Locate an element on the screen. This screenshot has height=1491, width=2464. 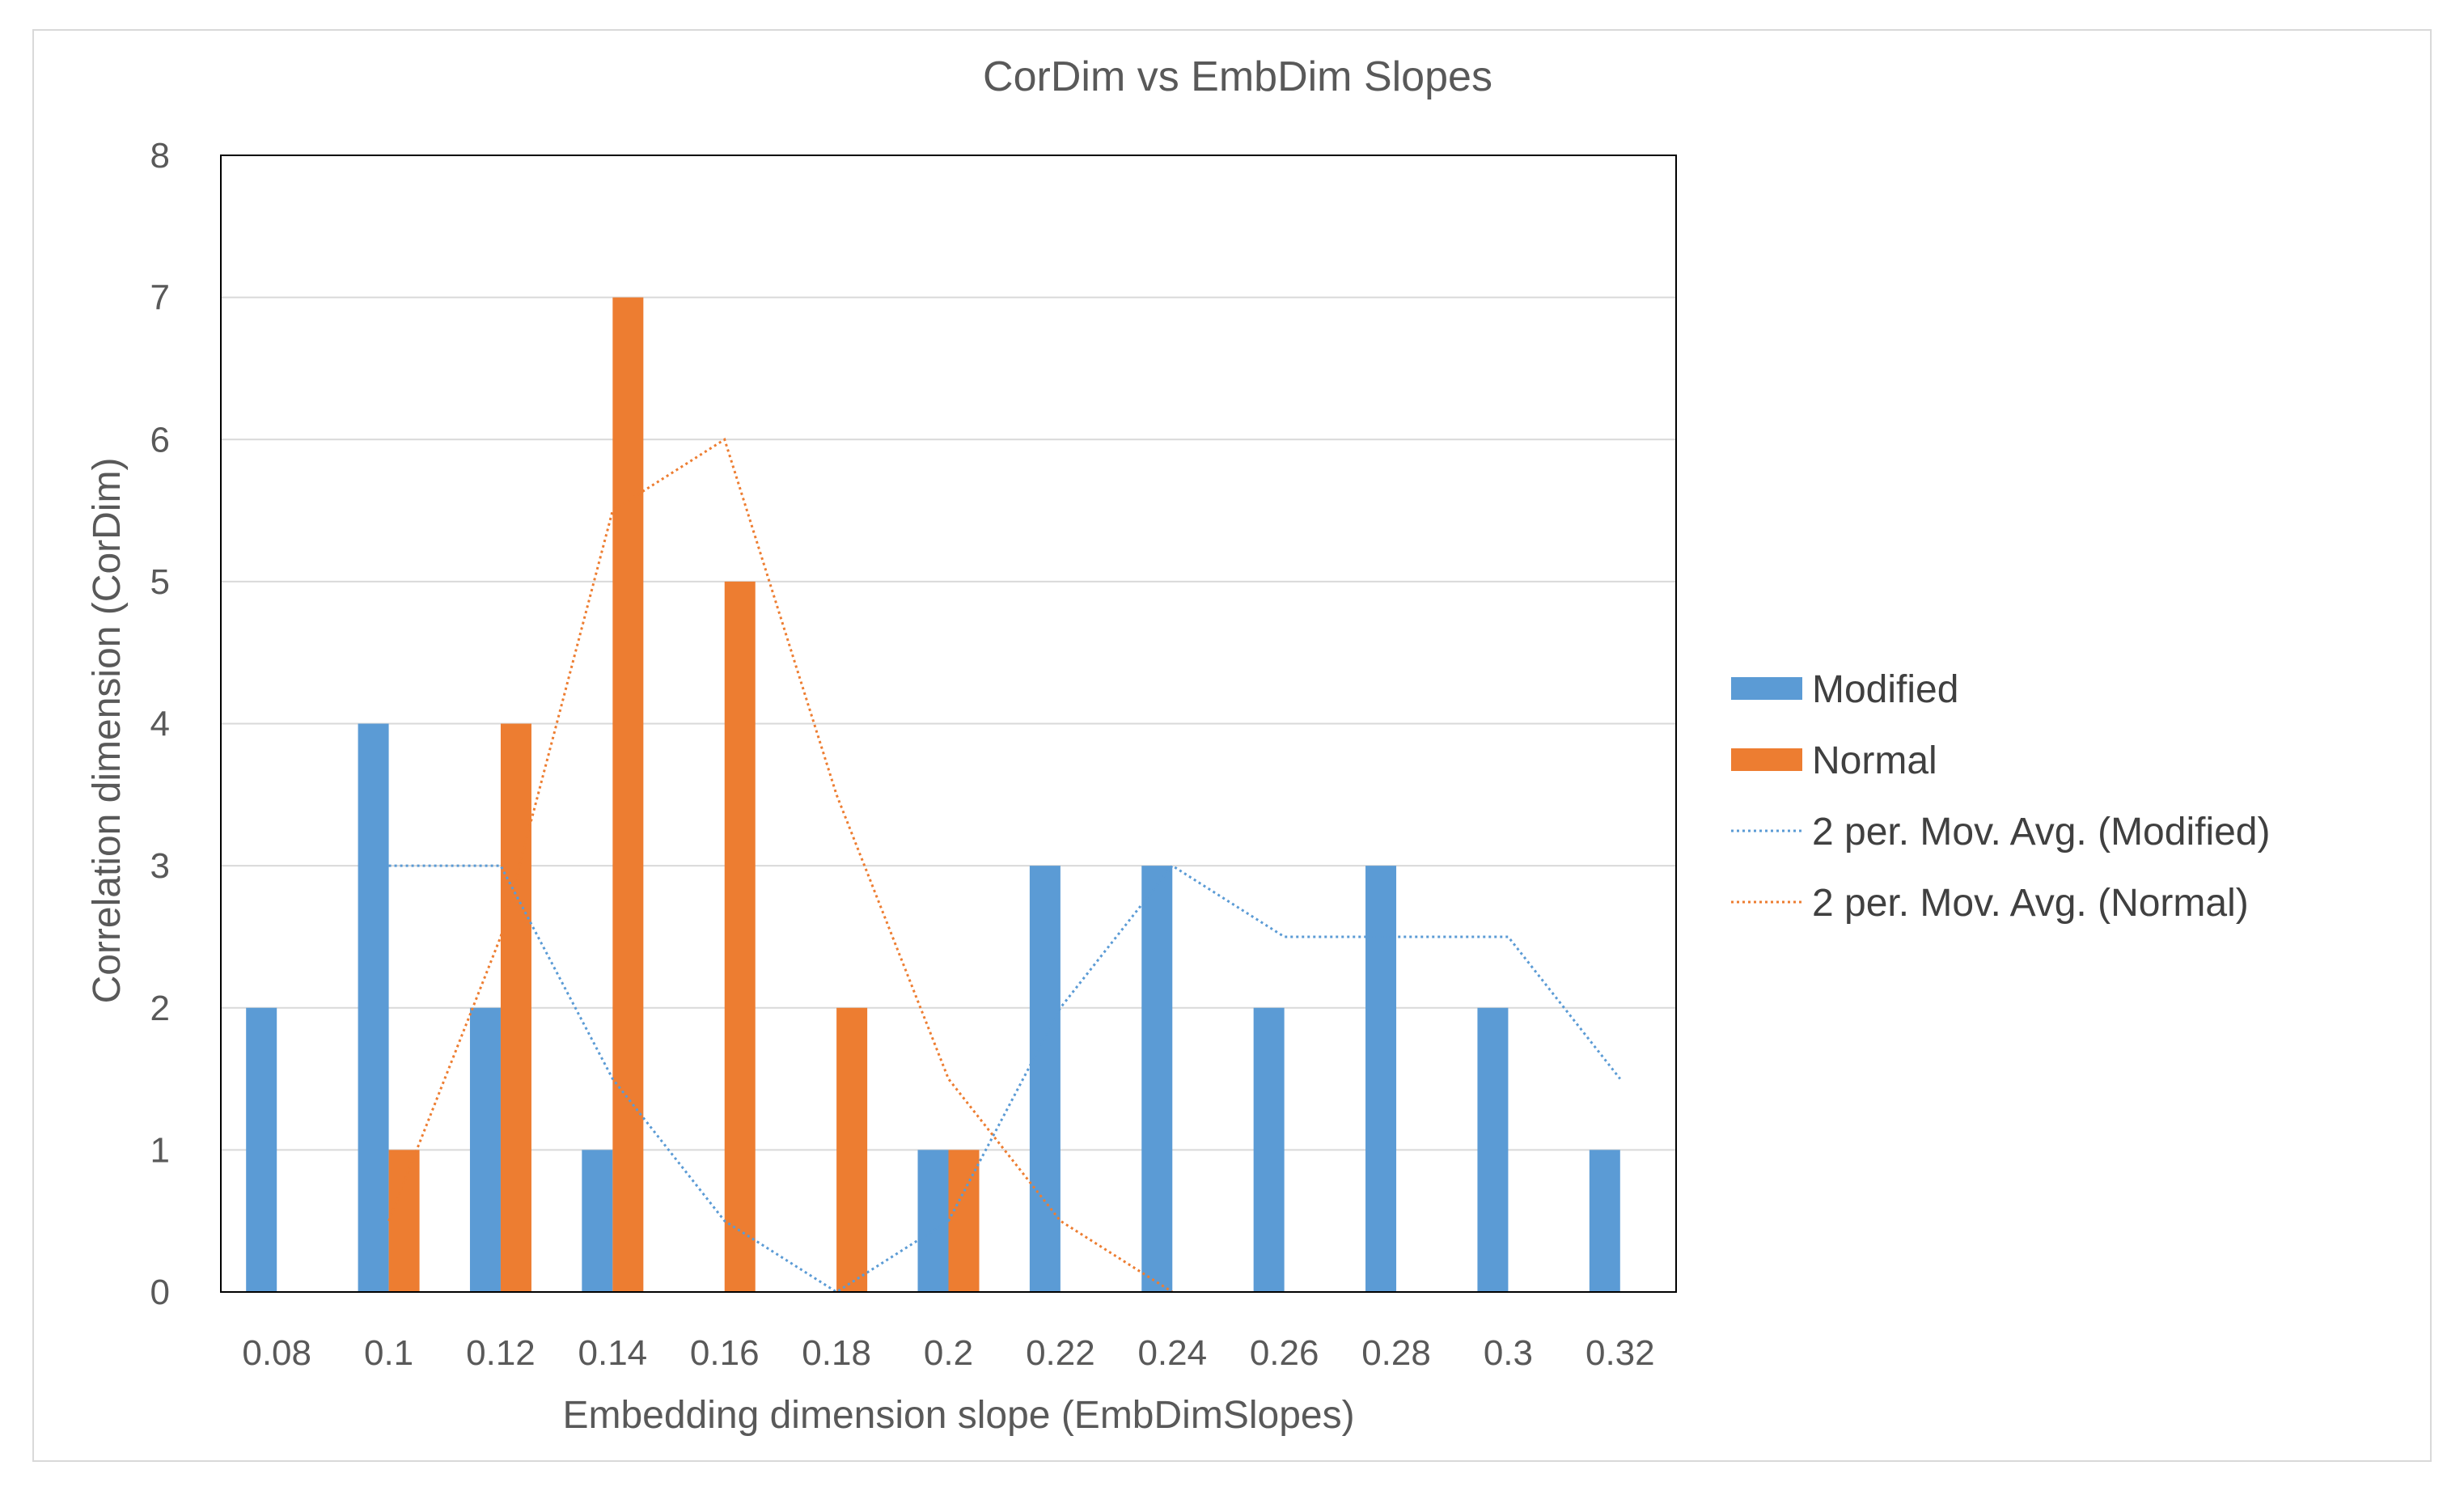
chart-title: CorDim vs EmbDim Slopes is located at coordinates (1237, 76).